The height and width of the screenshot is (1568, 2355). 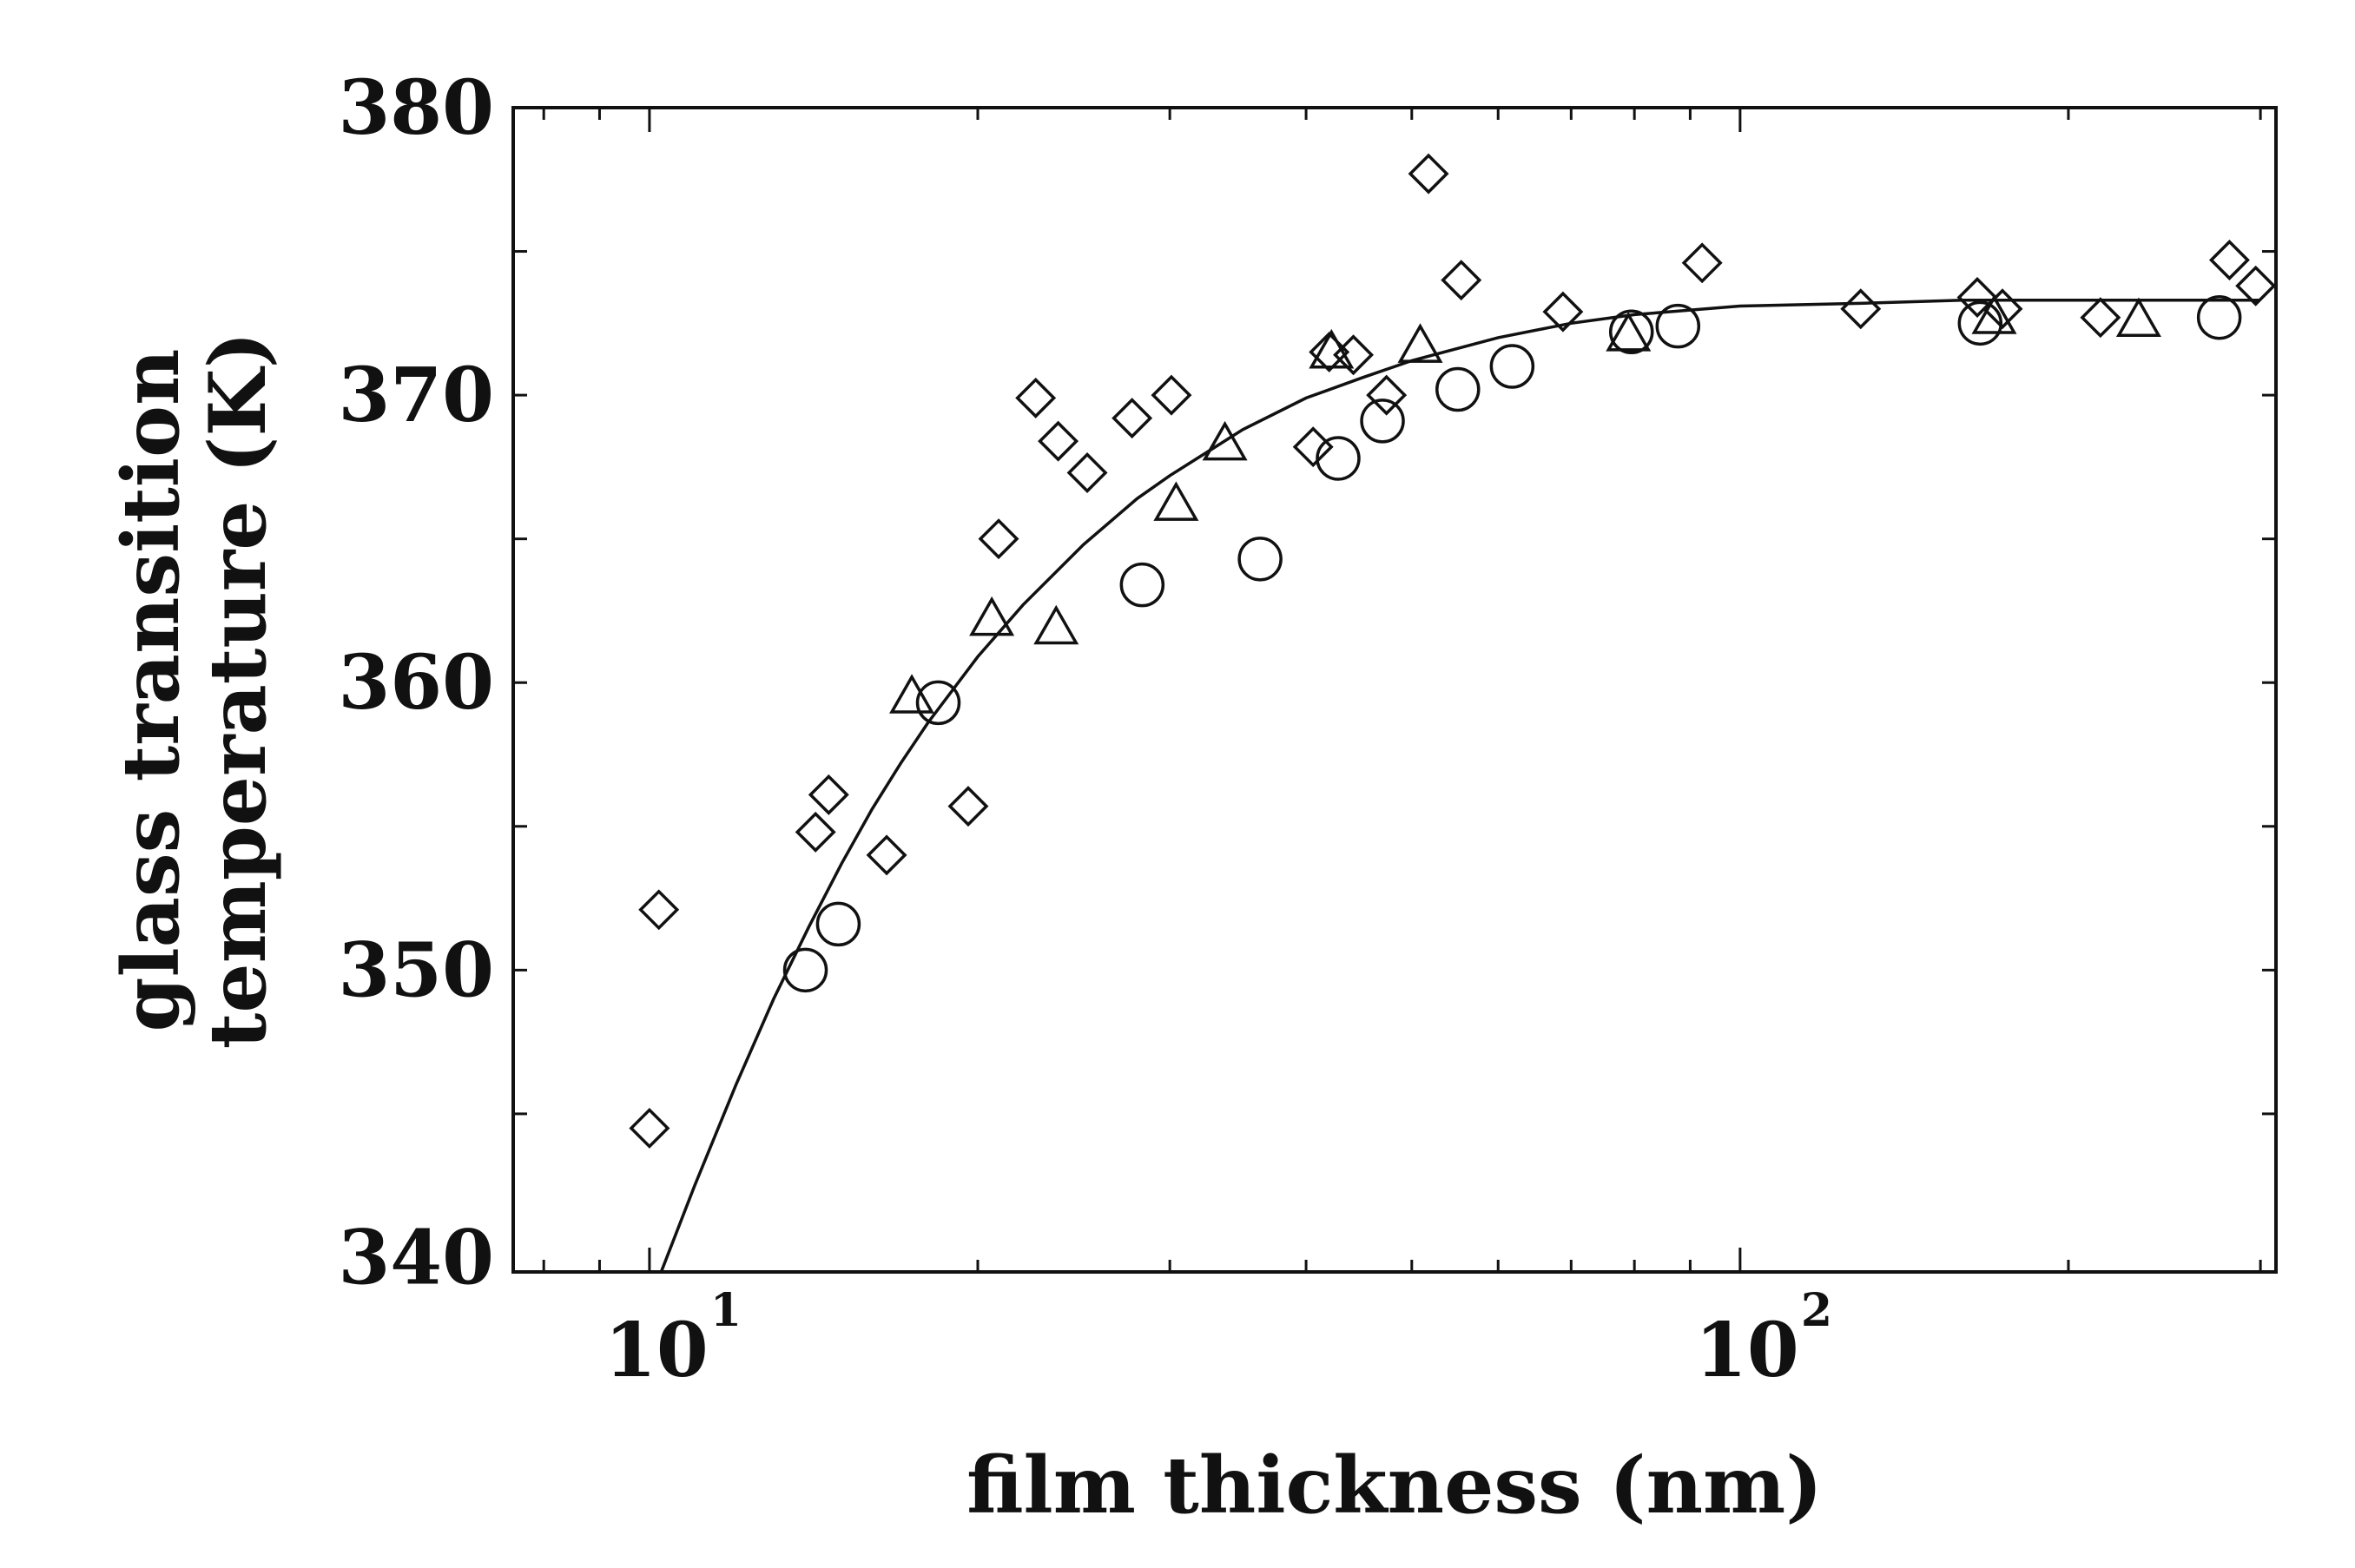 I want to click on x-tick-exponent: 1, so click(x=726, y=1310).